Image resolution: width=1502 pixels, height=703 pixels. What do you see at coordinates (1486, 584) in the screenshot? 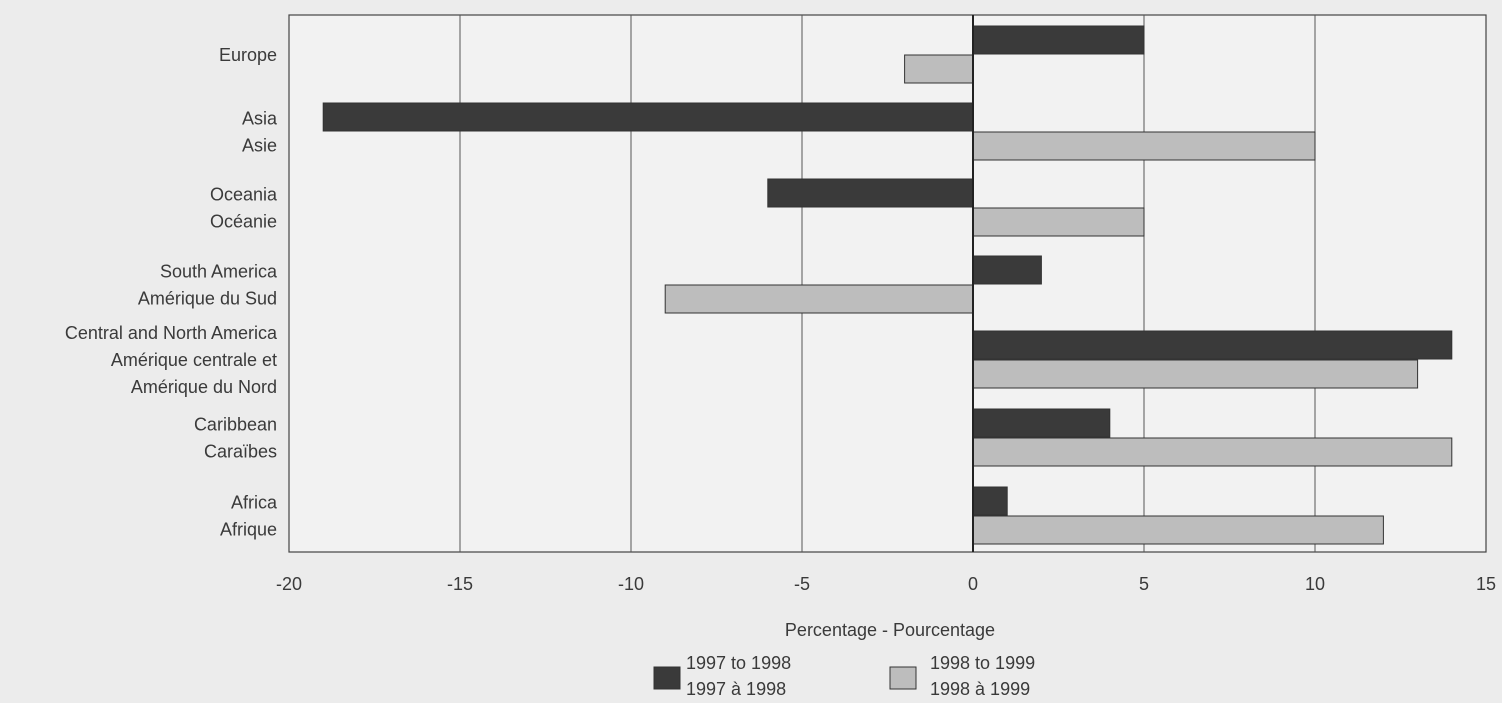
I see `x-tick-label: 15` at bounding box center [1486, 584].